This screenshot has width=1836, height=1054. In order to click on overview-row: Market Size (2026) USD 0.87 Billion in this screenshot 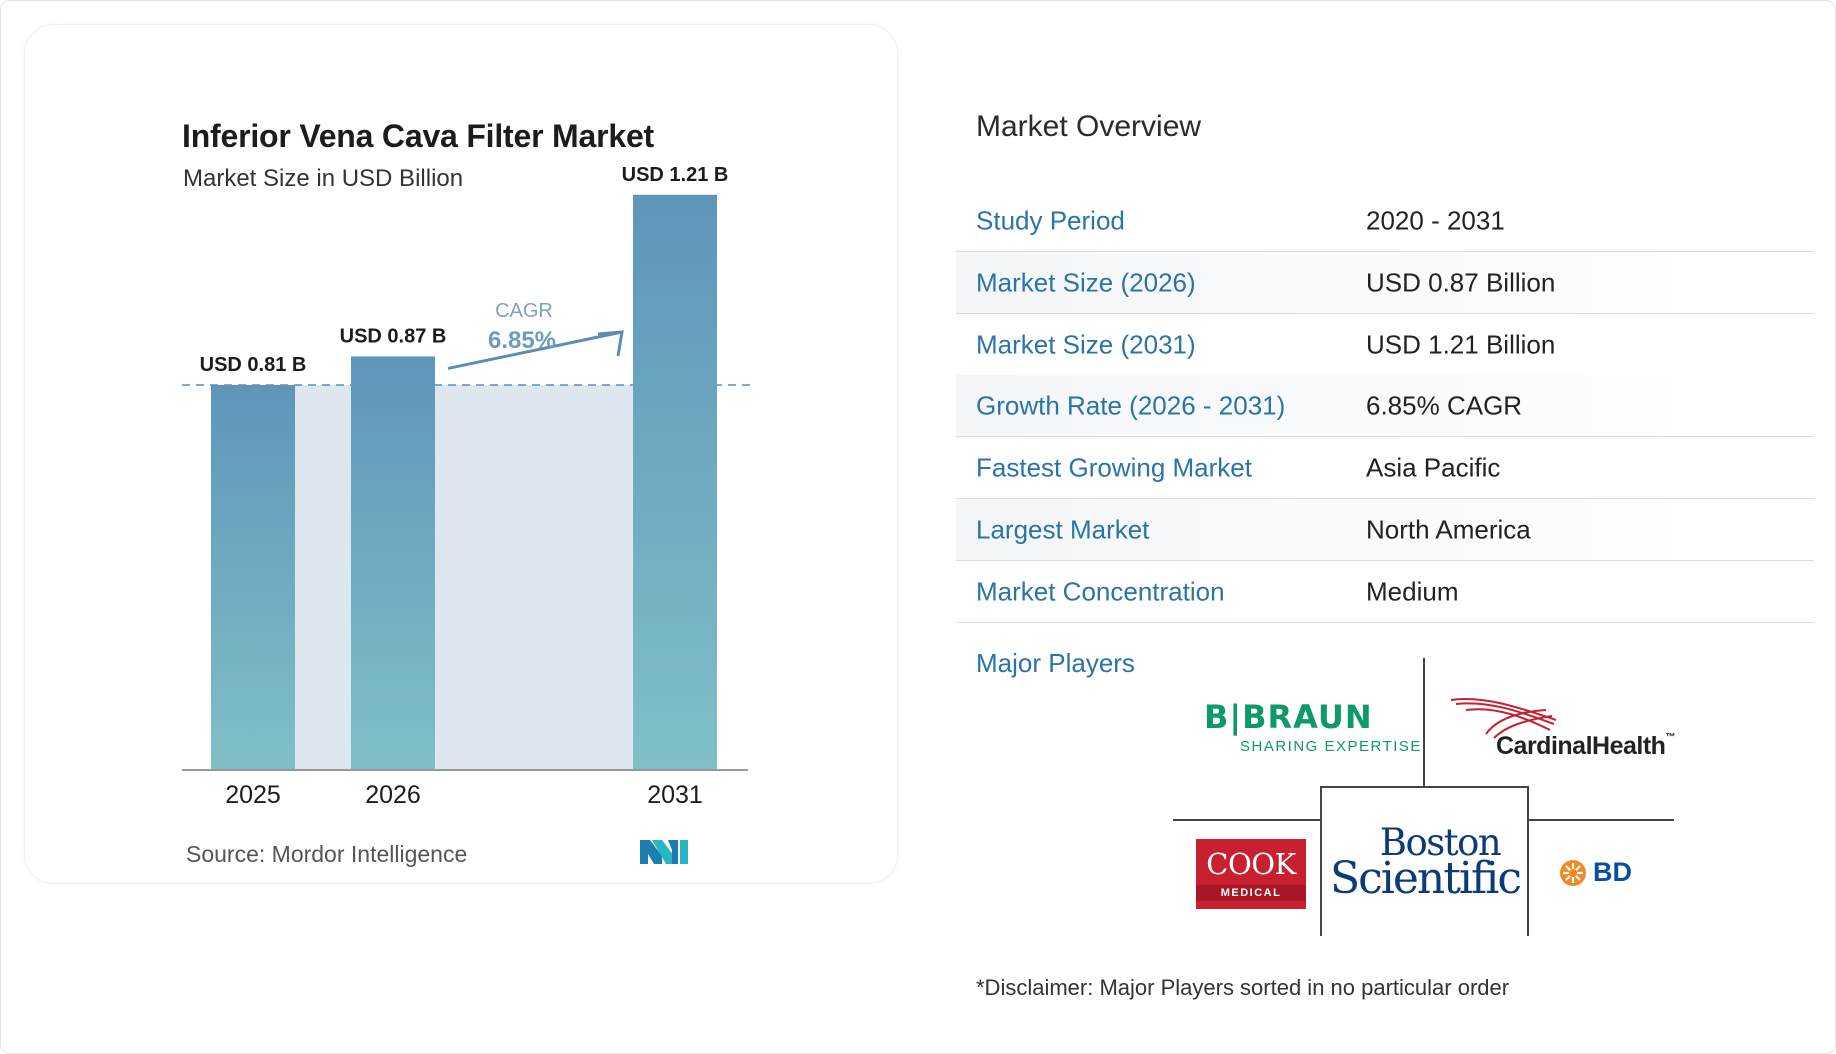, I will do `click(1385, 283)`.